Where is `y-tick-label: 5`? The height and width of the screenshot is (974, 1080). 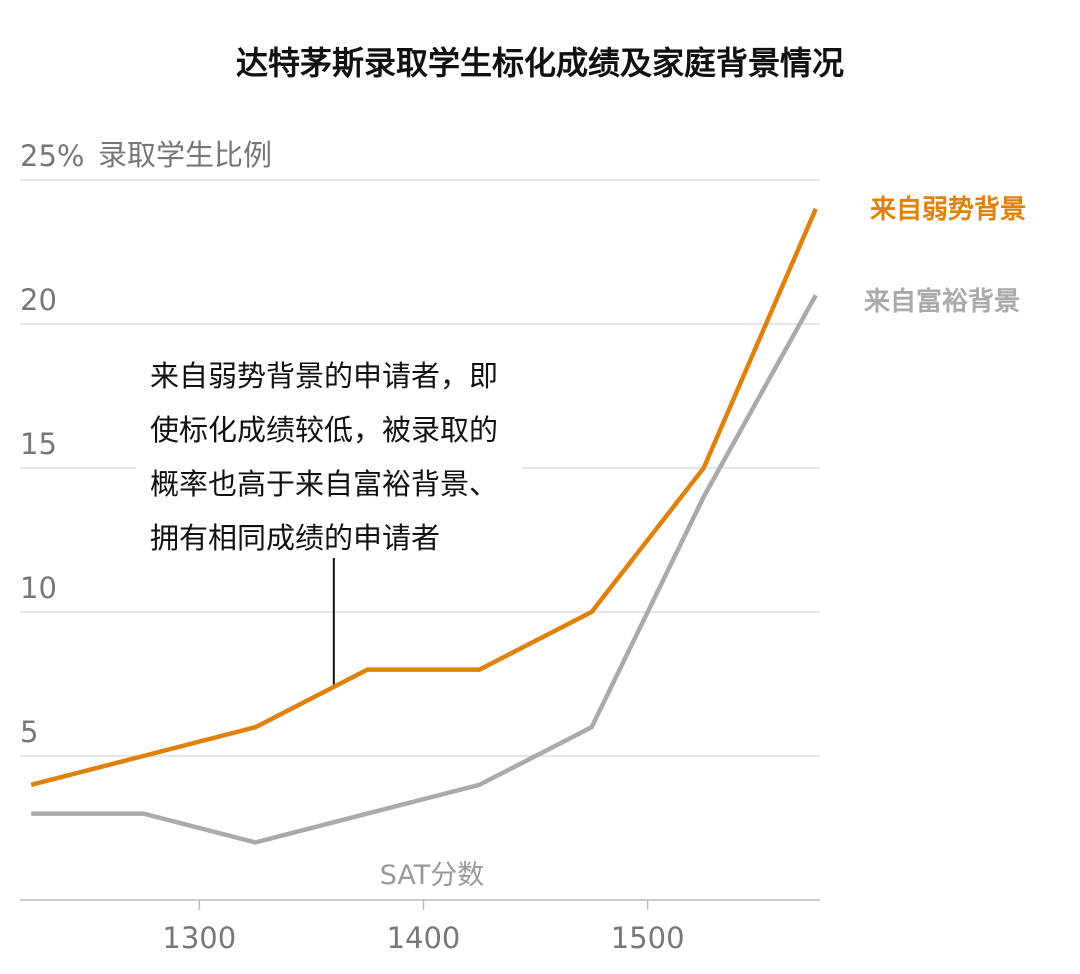
y-tick-label: 5 is located at coordinates (29, 732).